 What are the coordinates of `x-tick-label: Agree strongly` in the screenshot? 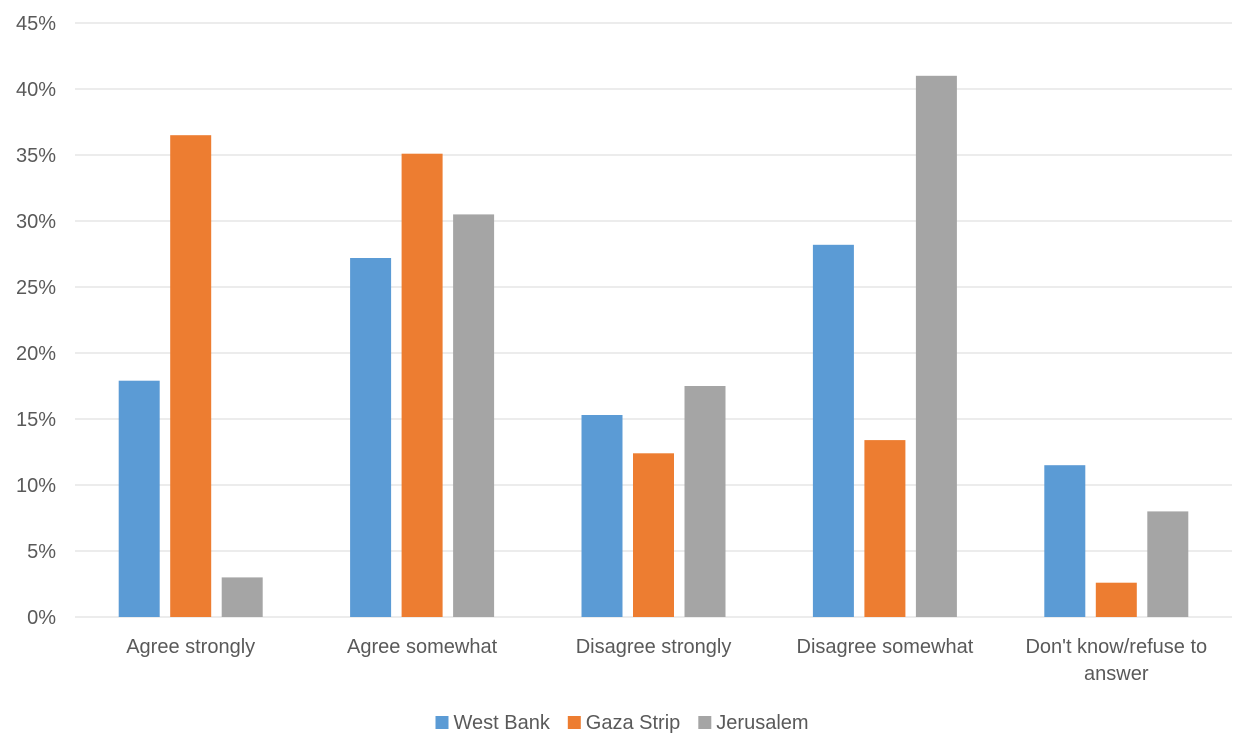 It's located at (190, 647).